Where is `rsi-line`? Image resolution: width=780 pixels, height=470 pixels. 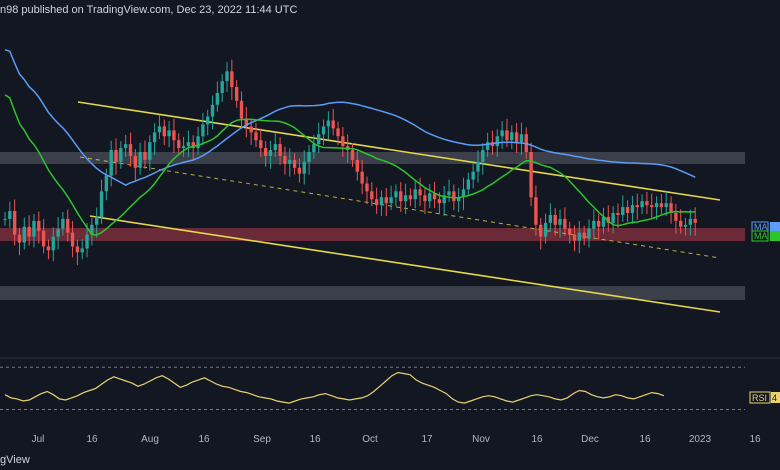 rsi-line is located at coordinates (334, 387).